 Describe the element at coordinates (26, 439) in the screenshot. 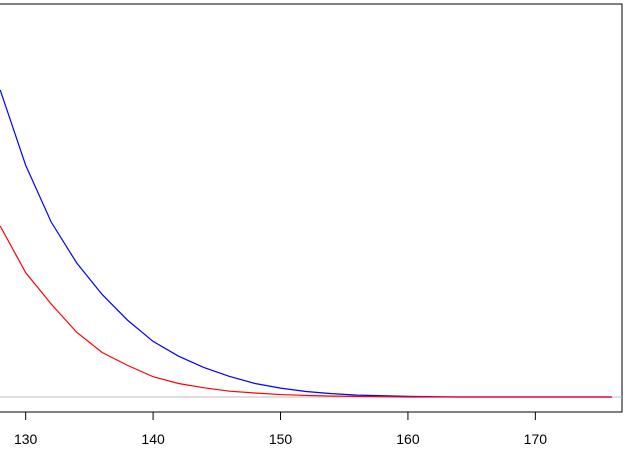

I see `x-tick-label: 130` at that location.